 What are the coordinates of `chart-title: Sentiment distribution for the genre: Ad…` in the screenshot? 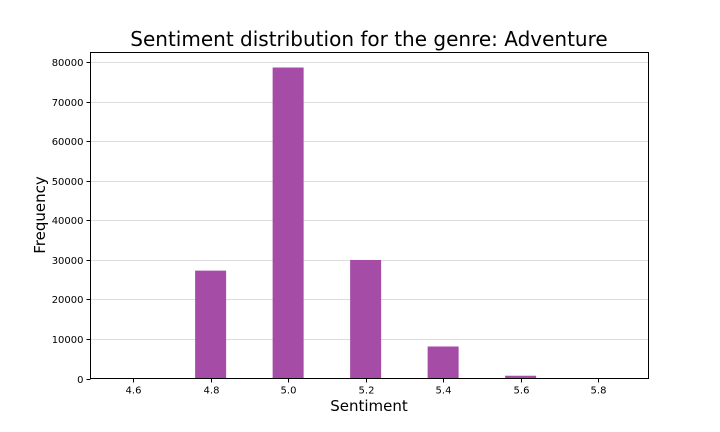 It's located at (368, 39).